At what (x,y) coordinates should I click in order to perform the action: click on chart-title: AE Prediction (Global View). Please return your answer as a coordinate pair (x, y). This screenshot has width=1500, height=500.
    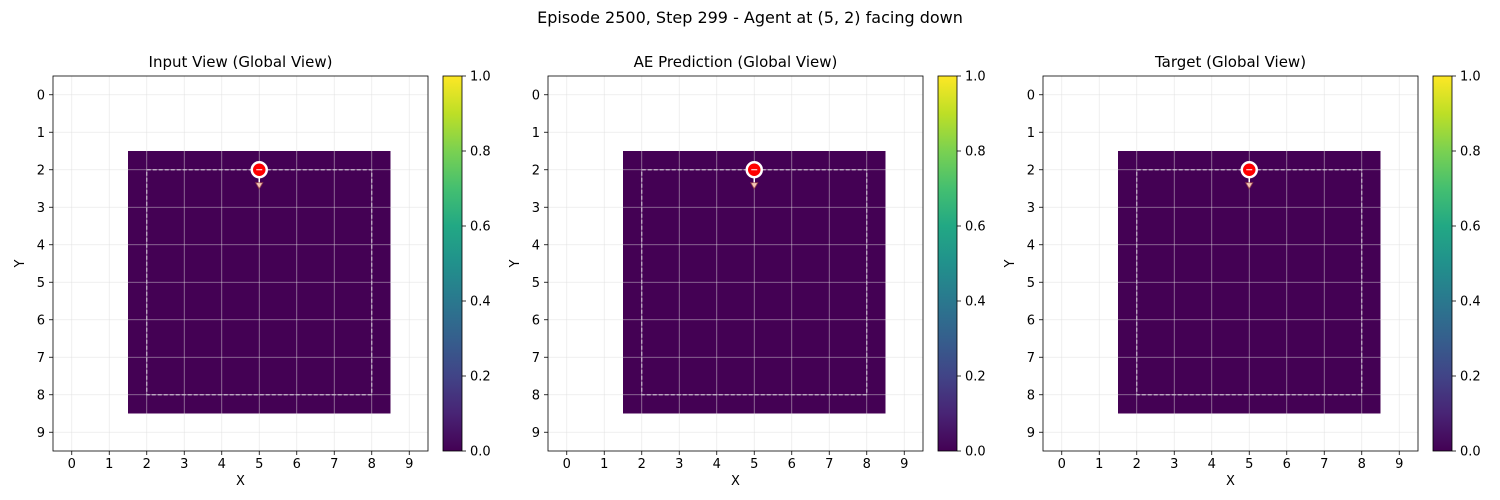
    Looking at the image, I should click on (736, 62).